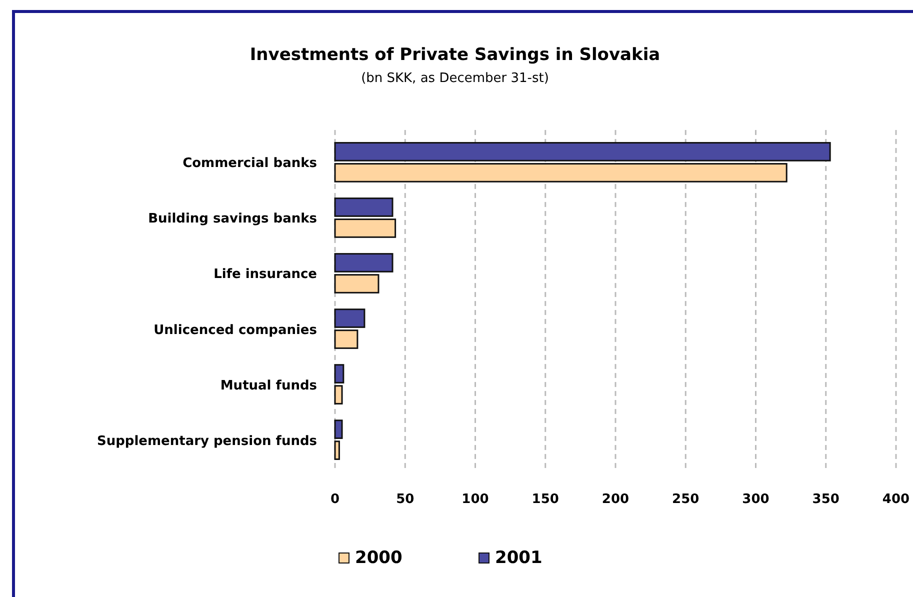 The image size is (913, 597). Describe the element at coordinates (686, 499) in the screenshot. I see `x-tick-label: 250` at that location.